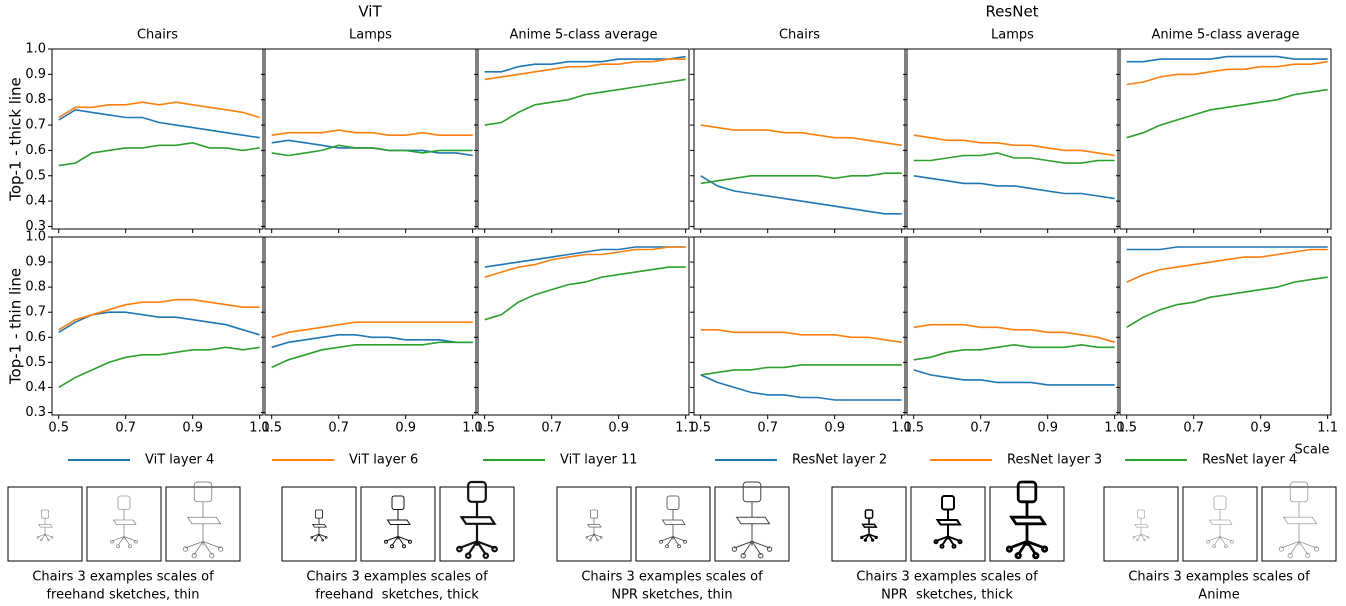 The height and width of the screenshot is (606, 1346). I want to click on legend-label: ViT layer 4, so click(179, 460).